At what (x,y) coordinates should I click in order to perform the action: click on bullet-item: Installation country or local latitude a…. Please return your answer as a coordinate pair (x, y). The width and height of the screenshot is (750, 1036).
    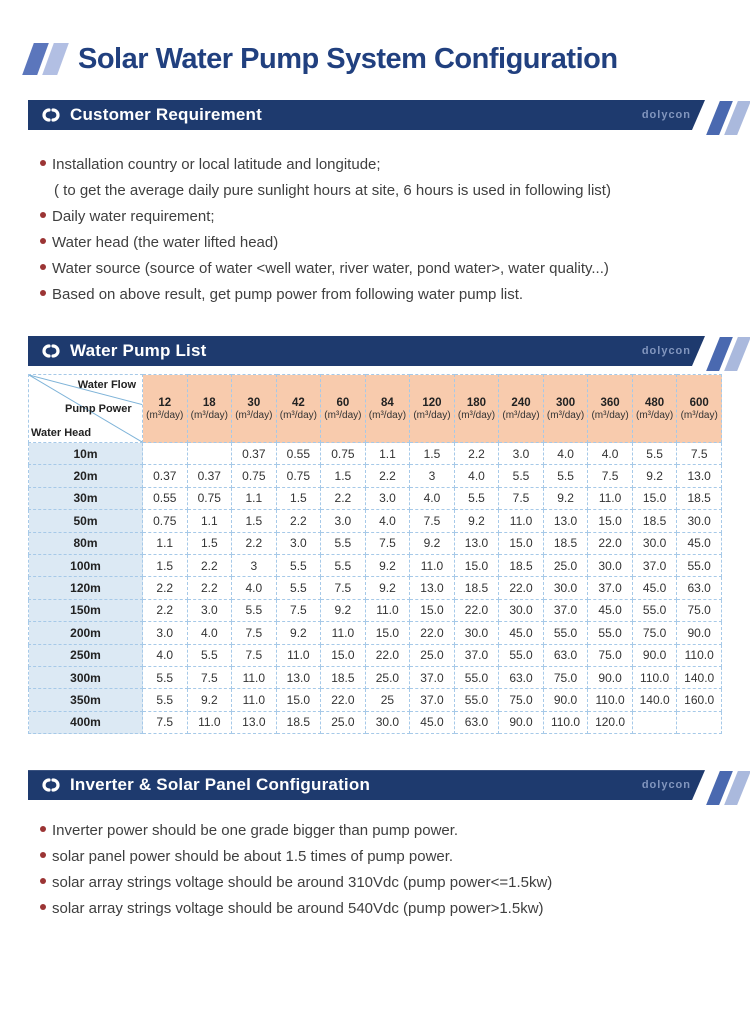
    Looking at the image, I should click on (381, 165).